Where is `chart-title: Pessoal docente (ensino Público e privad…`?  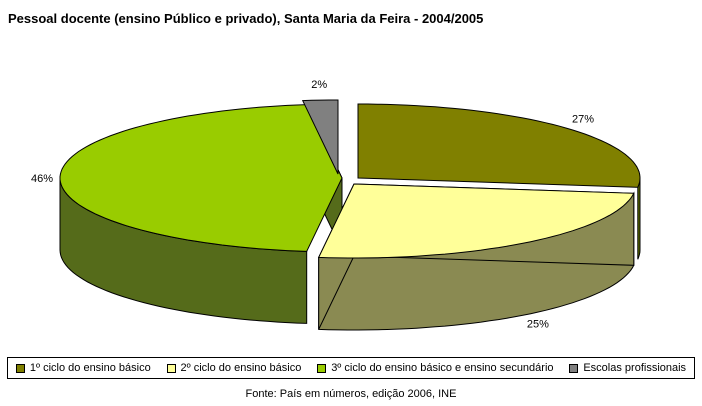
chart-title: Pessoal docente (ensino Público e privad… is located at coordinates (246, 18).